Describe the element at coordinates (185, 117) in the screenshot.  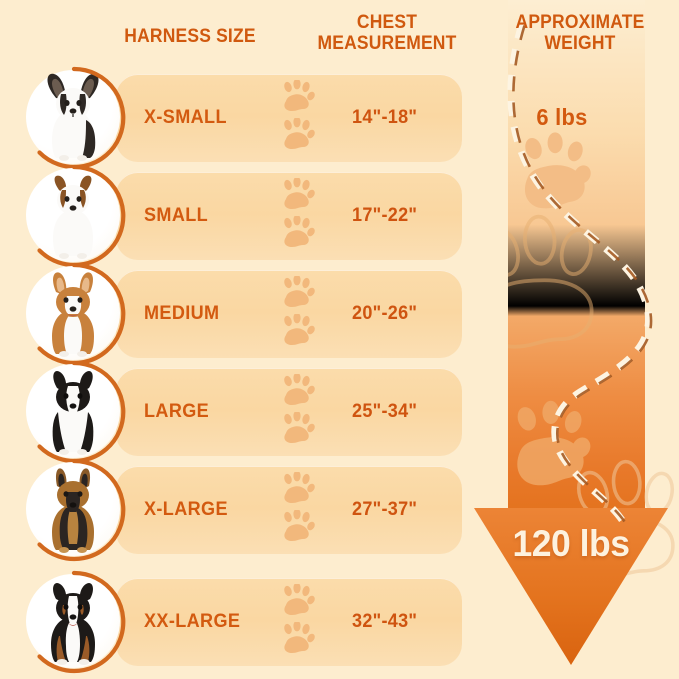
I see `size-label: X-SMALL` at that location.